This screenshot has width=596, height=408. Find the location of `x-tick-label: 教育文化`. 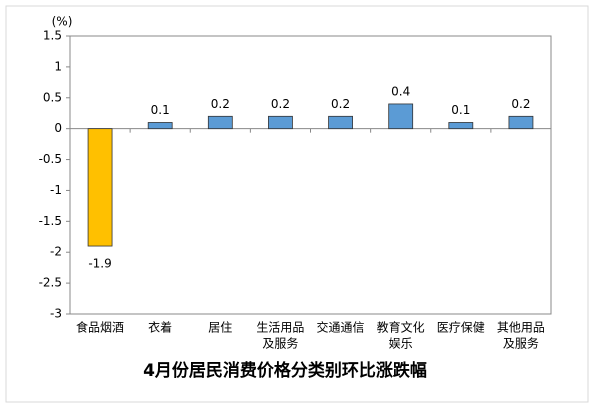

x-tick-label: 教育文化 is located at coordinates (401, 327).